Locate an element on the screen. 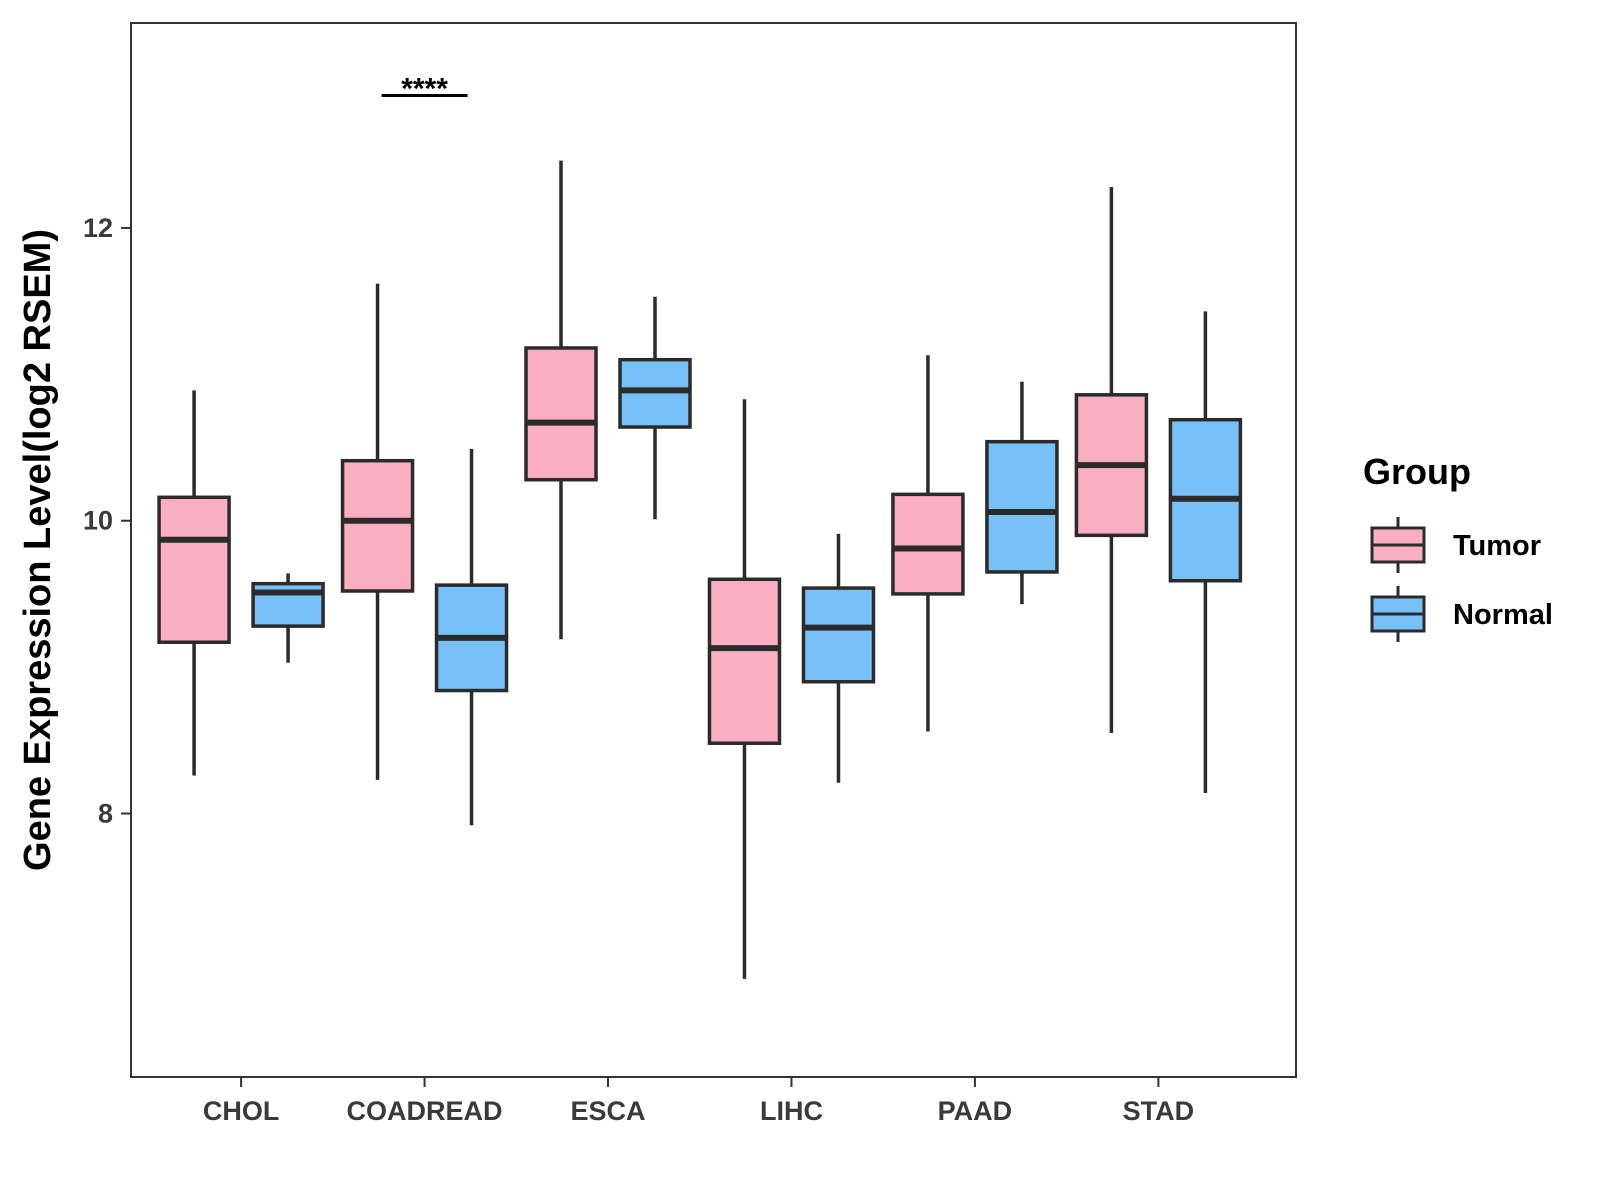  box-tumor-lihc is located at coordinates (744, 689).